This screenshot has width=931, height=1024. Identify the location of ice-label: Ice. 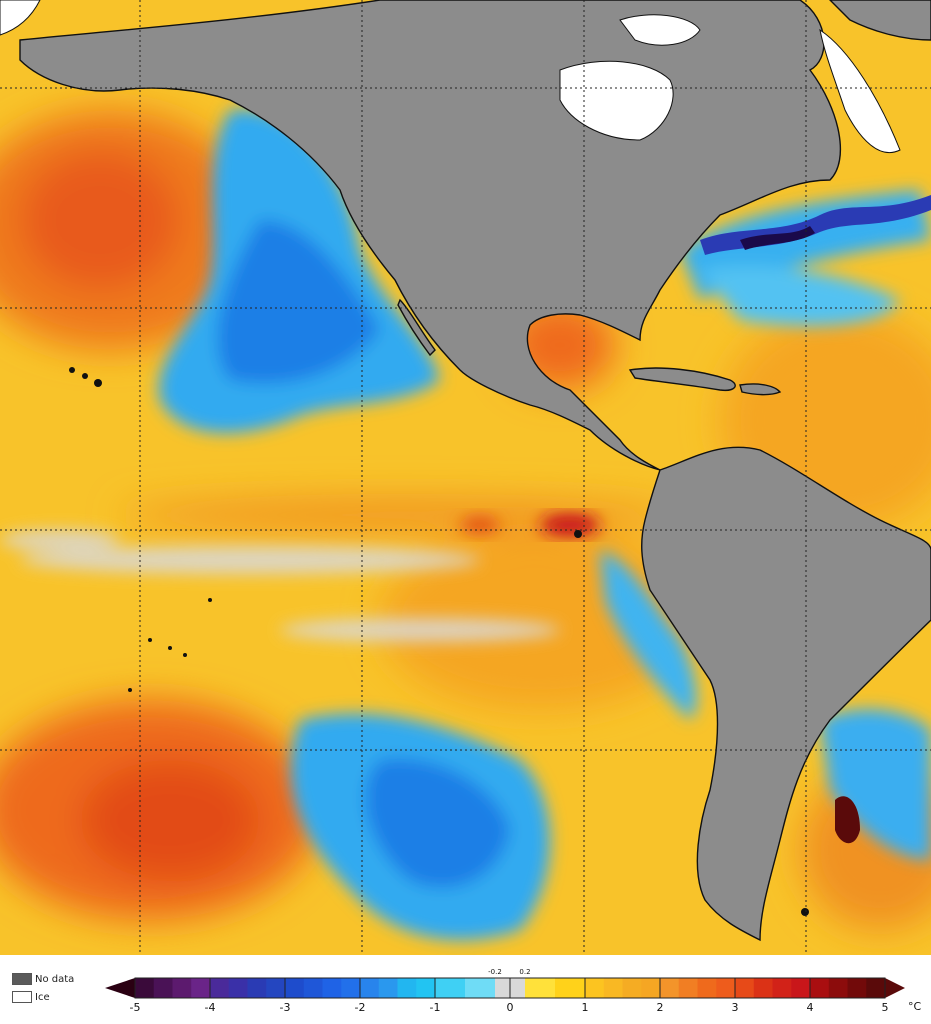
(42, 997).